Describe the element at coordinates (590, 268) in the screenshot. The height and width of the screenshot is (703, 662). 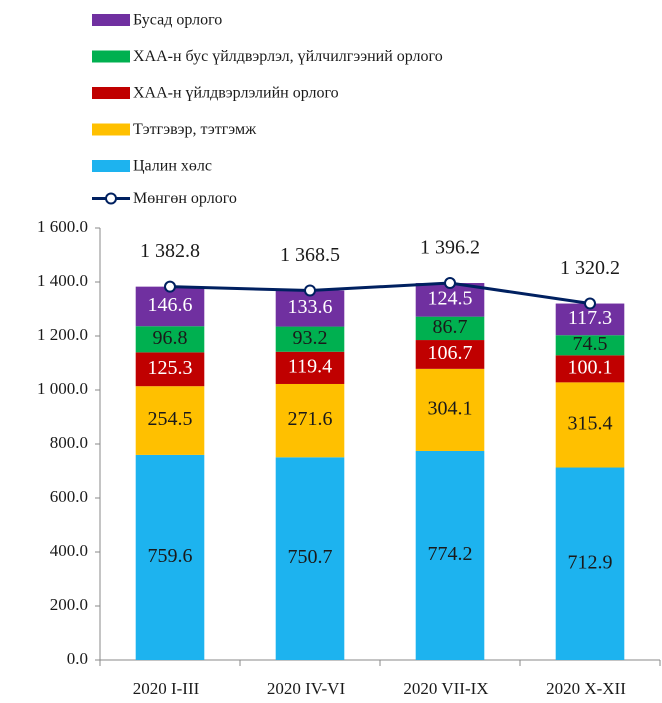
I see `line-label: 1 320.2` at that location.